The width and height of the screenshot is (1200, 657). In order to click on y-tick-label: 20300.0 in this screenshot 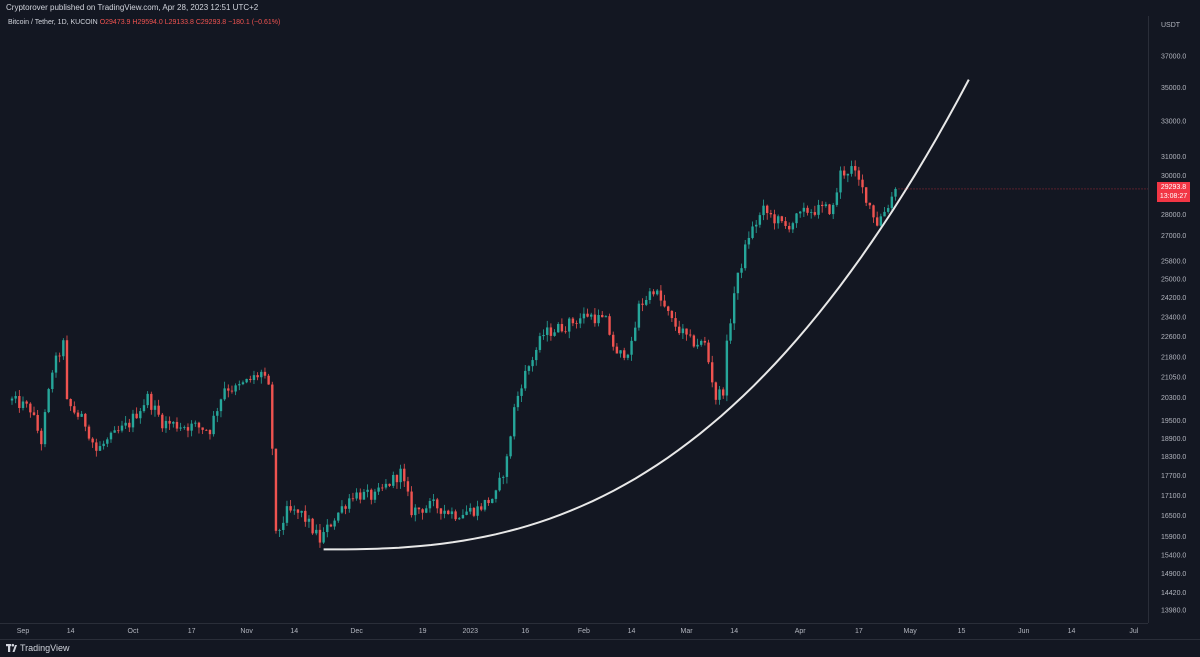, I will do `click(1173, 398)`.